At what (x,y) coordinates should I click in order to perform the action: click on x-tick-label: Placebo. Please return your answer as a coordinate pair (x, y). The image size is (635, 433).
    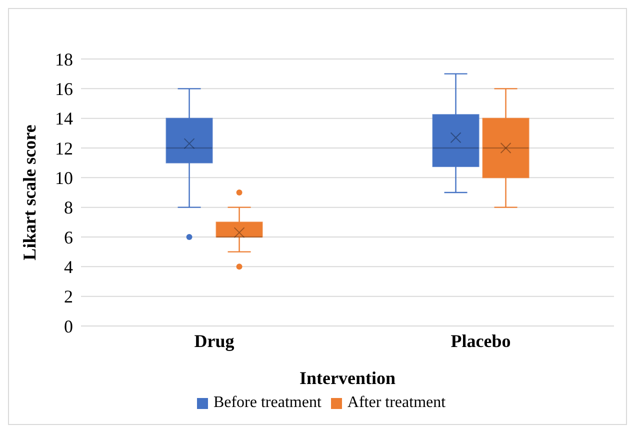
    Looking at the image, I should click on (480, 340).